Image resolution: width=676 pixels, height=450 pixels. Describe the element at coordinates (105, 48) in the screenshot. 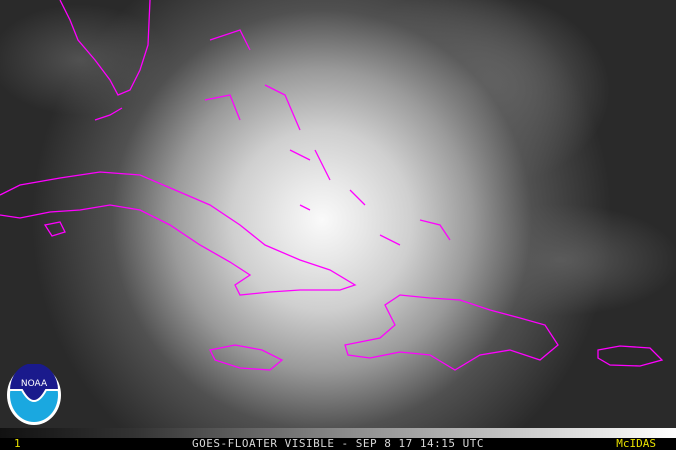

I see `florida-coastline` at that location.